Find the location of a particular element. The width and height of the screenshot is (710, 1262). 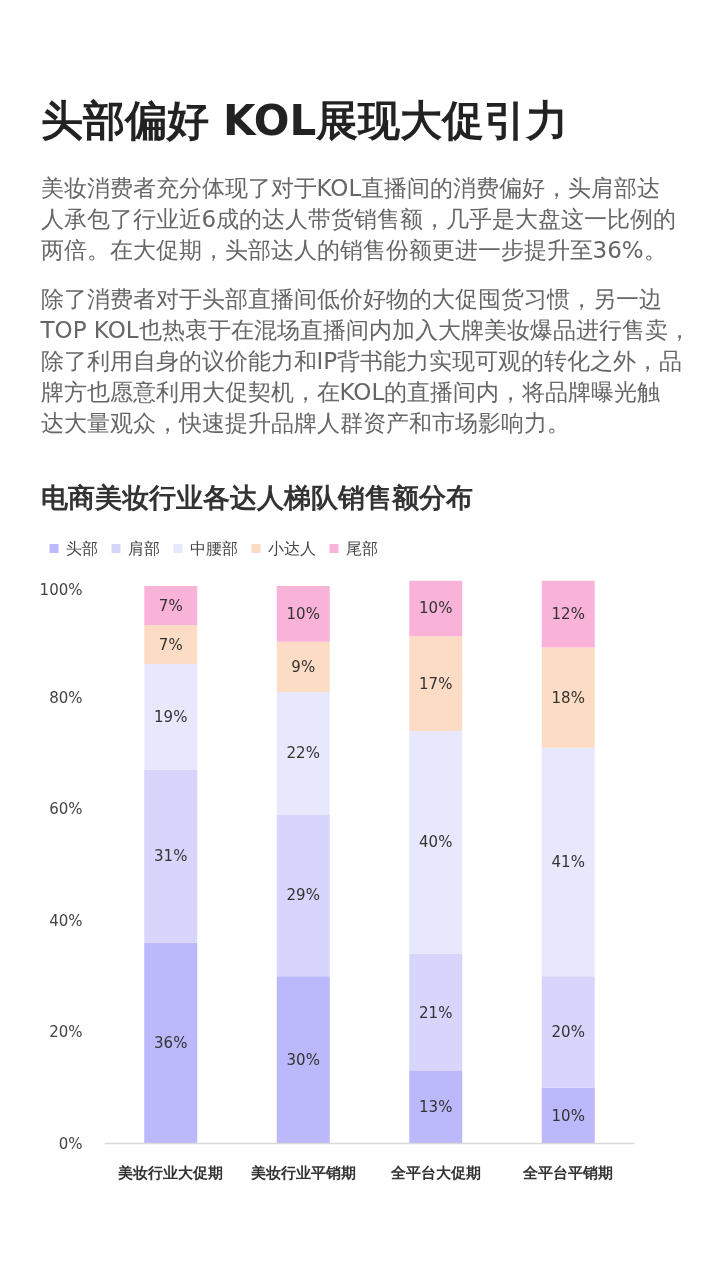

data-label: 20% is located at coordinates (568, 1032).